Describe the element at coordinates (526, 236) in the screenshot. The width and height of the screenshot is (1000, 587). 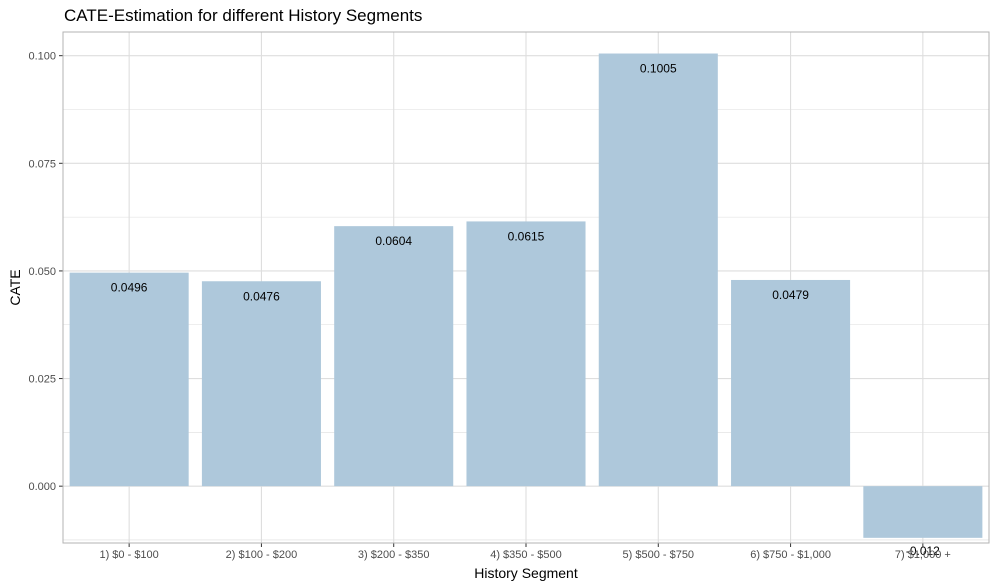
I see `bar-value-label: 0.0615` at that location.